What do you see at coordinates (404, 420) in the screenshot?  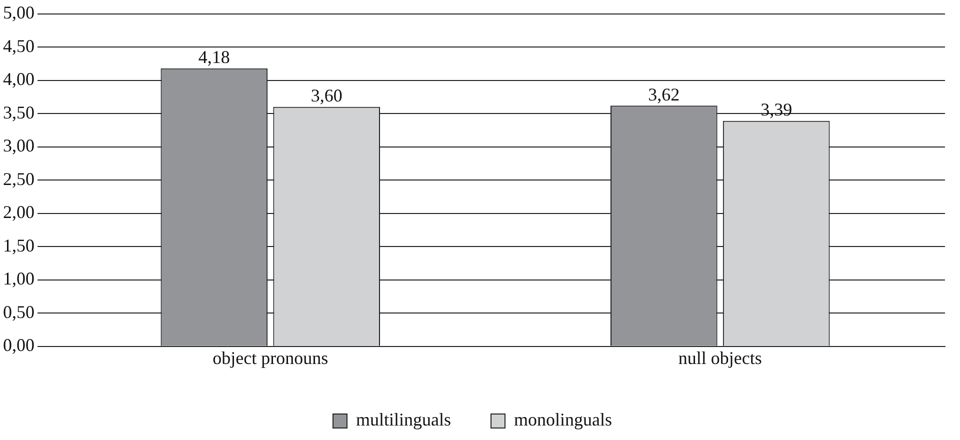 I see `legend-label: multilinguals` at bounding box center [404, 420].